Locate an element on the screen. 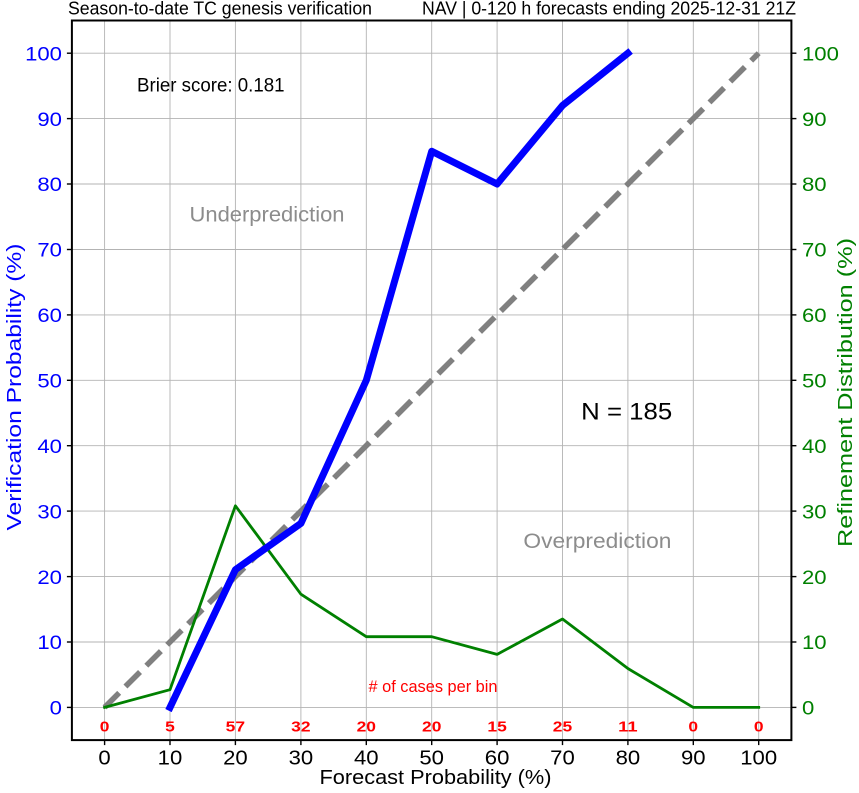  svg-text: 25 is located at coordinates (562, 727).